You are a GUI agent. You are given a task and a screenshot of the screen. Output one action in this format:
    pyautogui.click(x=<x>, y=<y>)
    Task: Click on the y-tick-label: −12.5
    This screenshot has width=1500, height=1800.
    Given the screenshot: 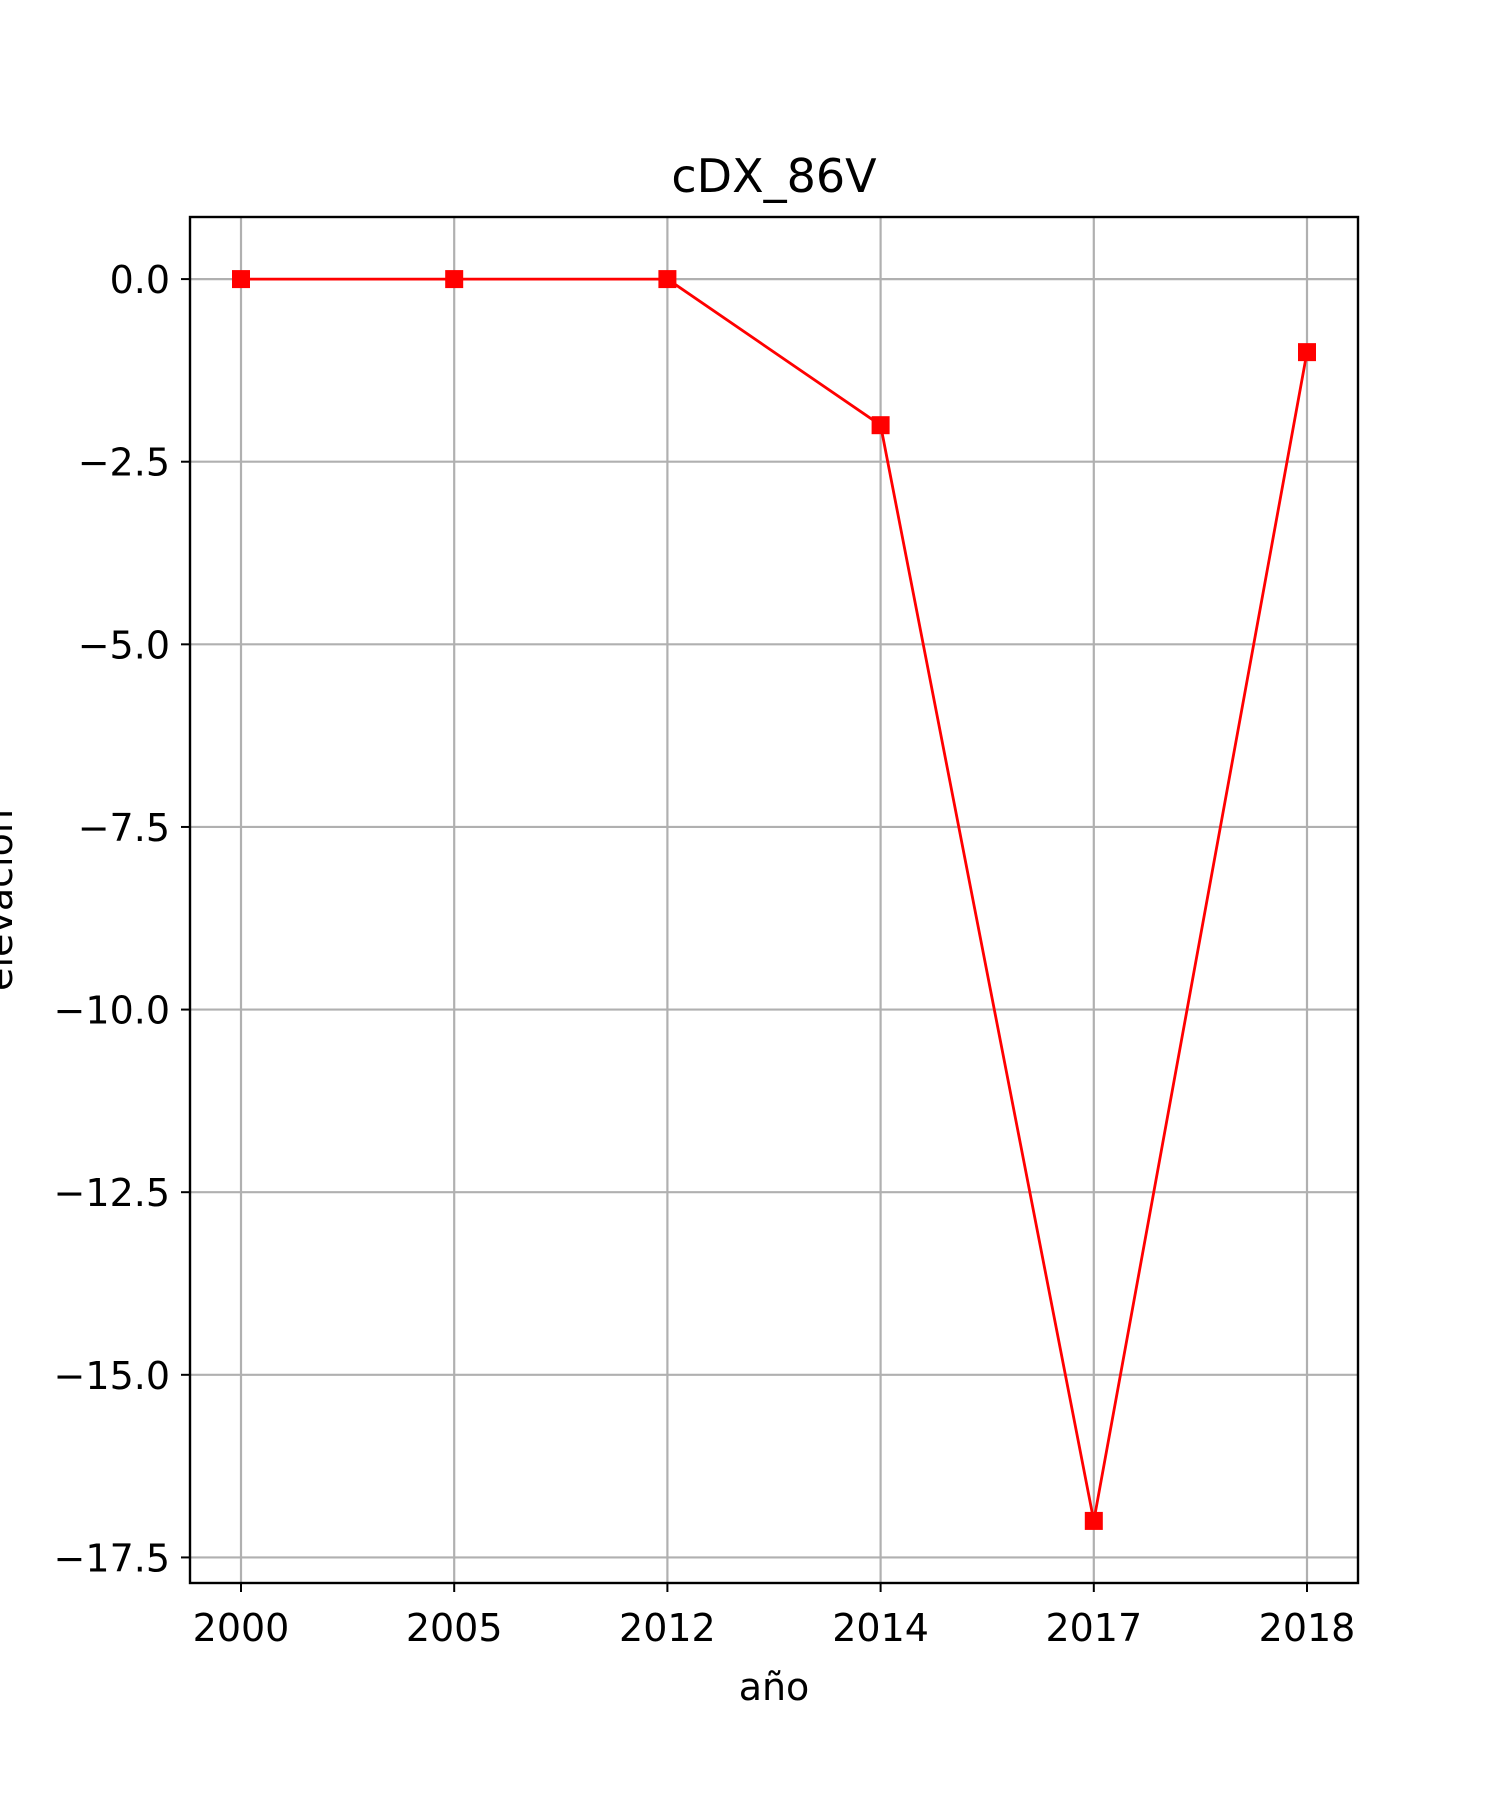 What is the action you would take?
    pyautogui.click(x=112, y=1193)
    